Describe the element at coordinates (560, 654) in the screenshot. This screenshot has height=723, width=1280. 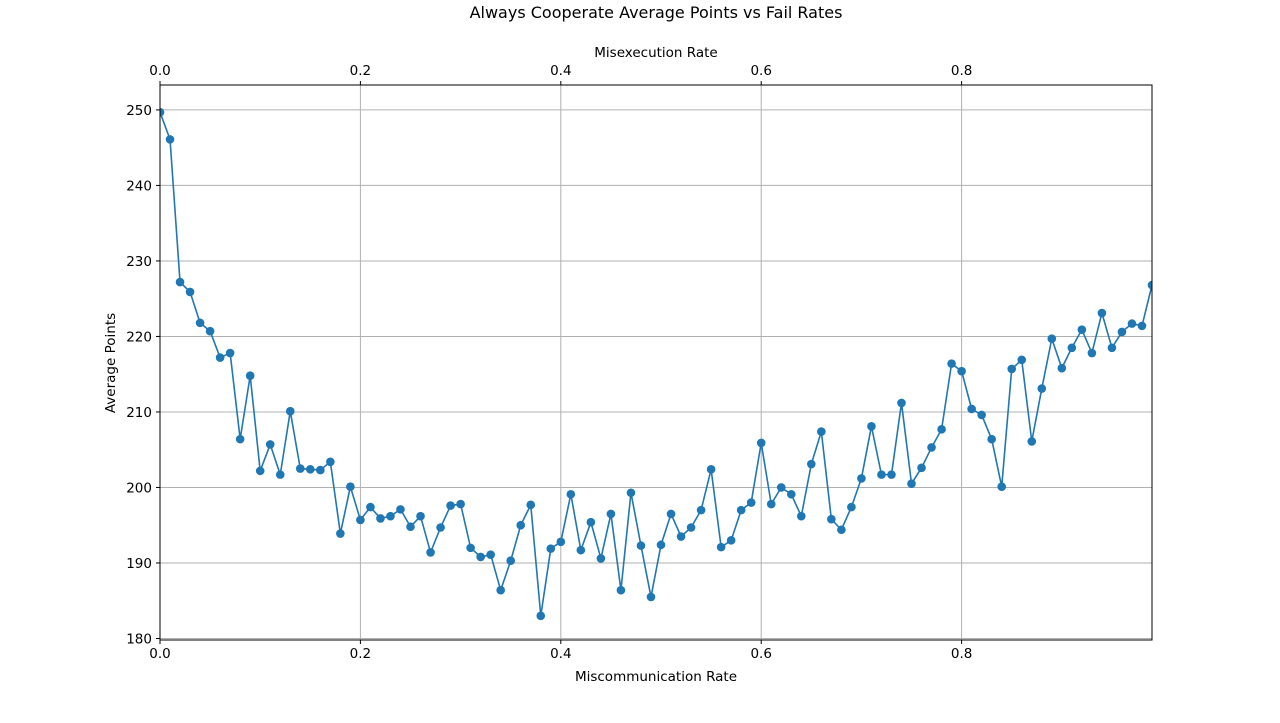
I see `x-tick-label: 0.4` at that location.